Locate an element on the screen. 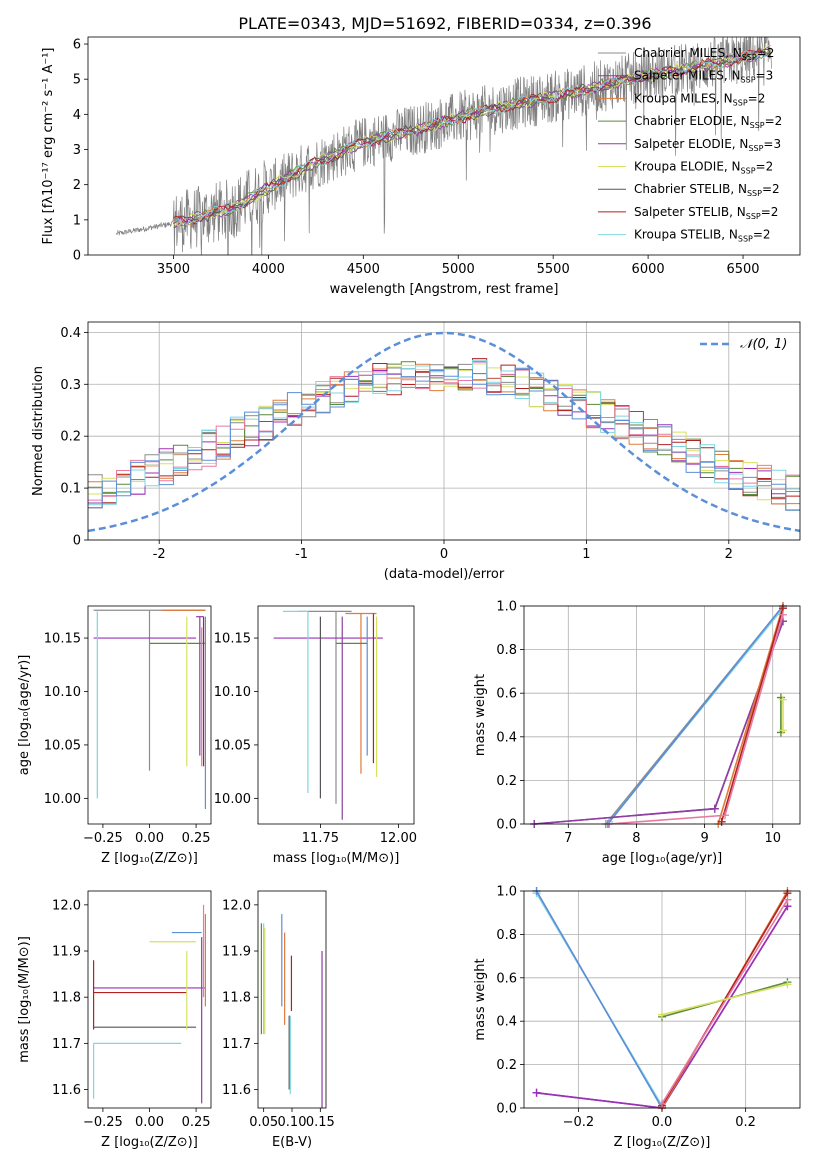 The width and height of the screenshot is (819, 1170). x-axis-label: (data-model)/error is located at coordinates (444, 574).